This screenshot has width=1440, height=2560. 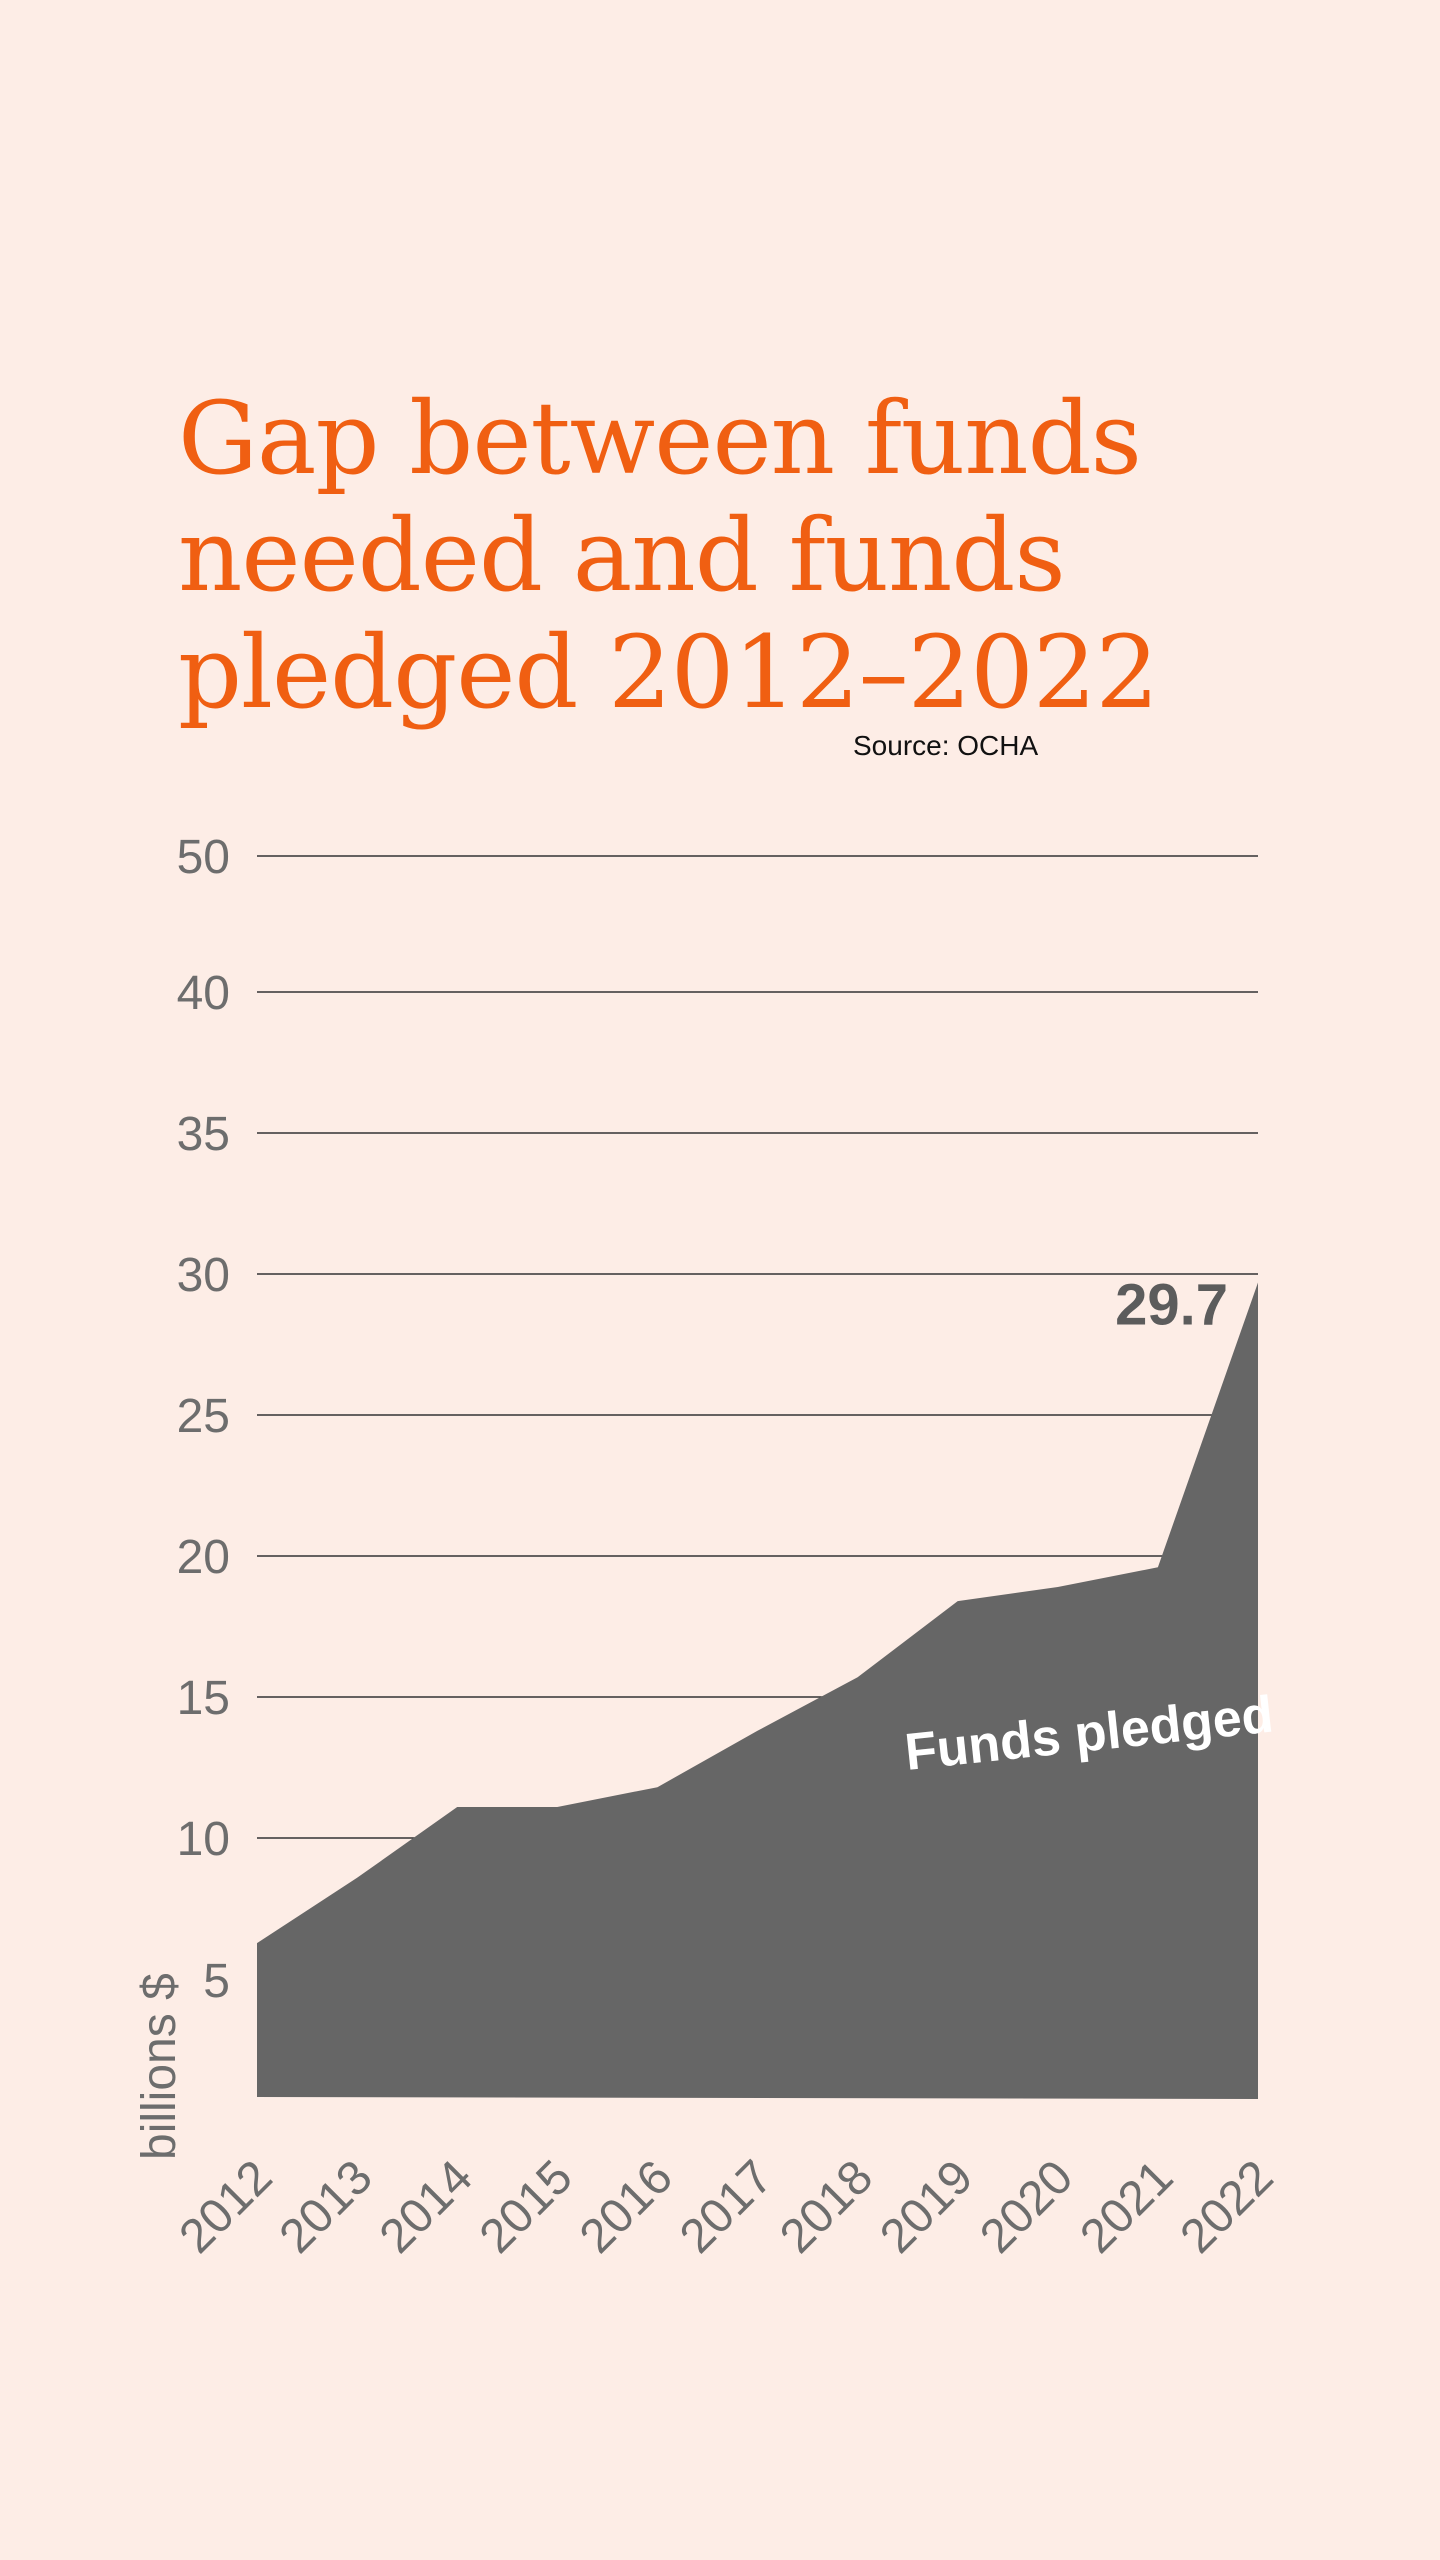 I want to click on y-axis-ticks: 5 10 15 20 25 30 35 40 50, so click(x=203, y=1419).